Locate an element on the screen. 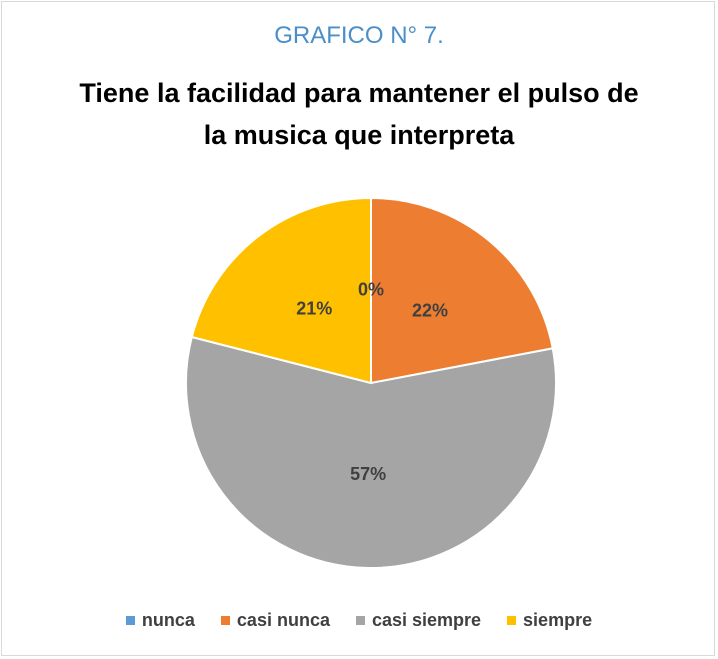  legend-label: casi siempre is located at coordinates (426, 620).